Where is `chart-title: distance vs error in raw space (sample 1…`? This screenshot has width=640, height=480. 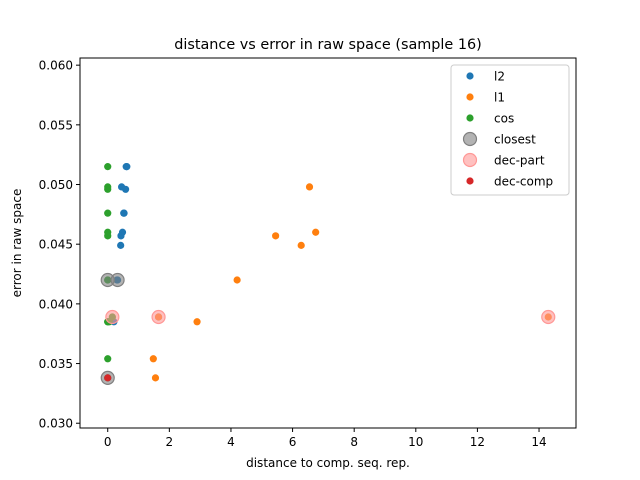
chart-title: distance vs error in raw space (sample 1… is located at coordinates (328, 45).